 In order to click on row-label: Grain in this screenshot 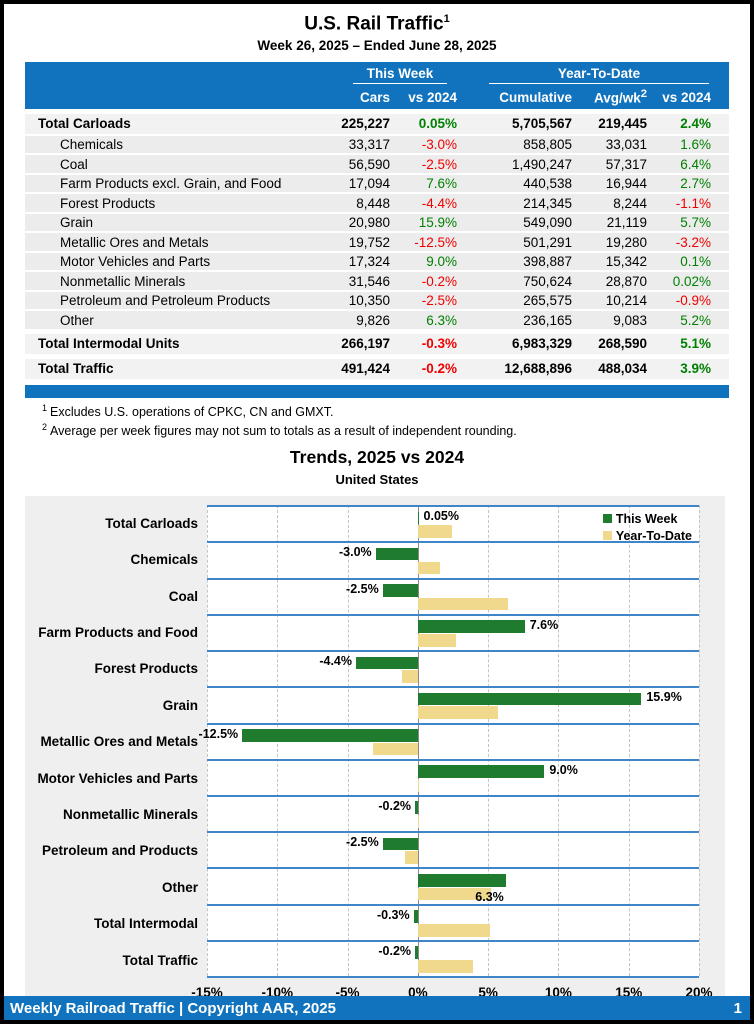, I will do `click(77, 223)`.